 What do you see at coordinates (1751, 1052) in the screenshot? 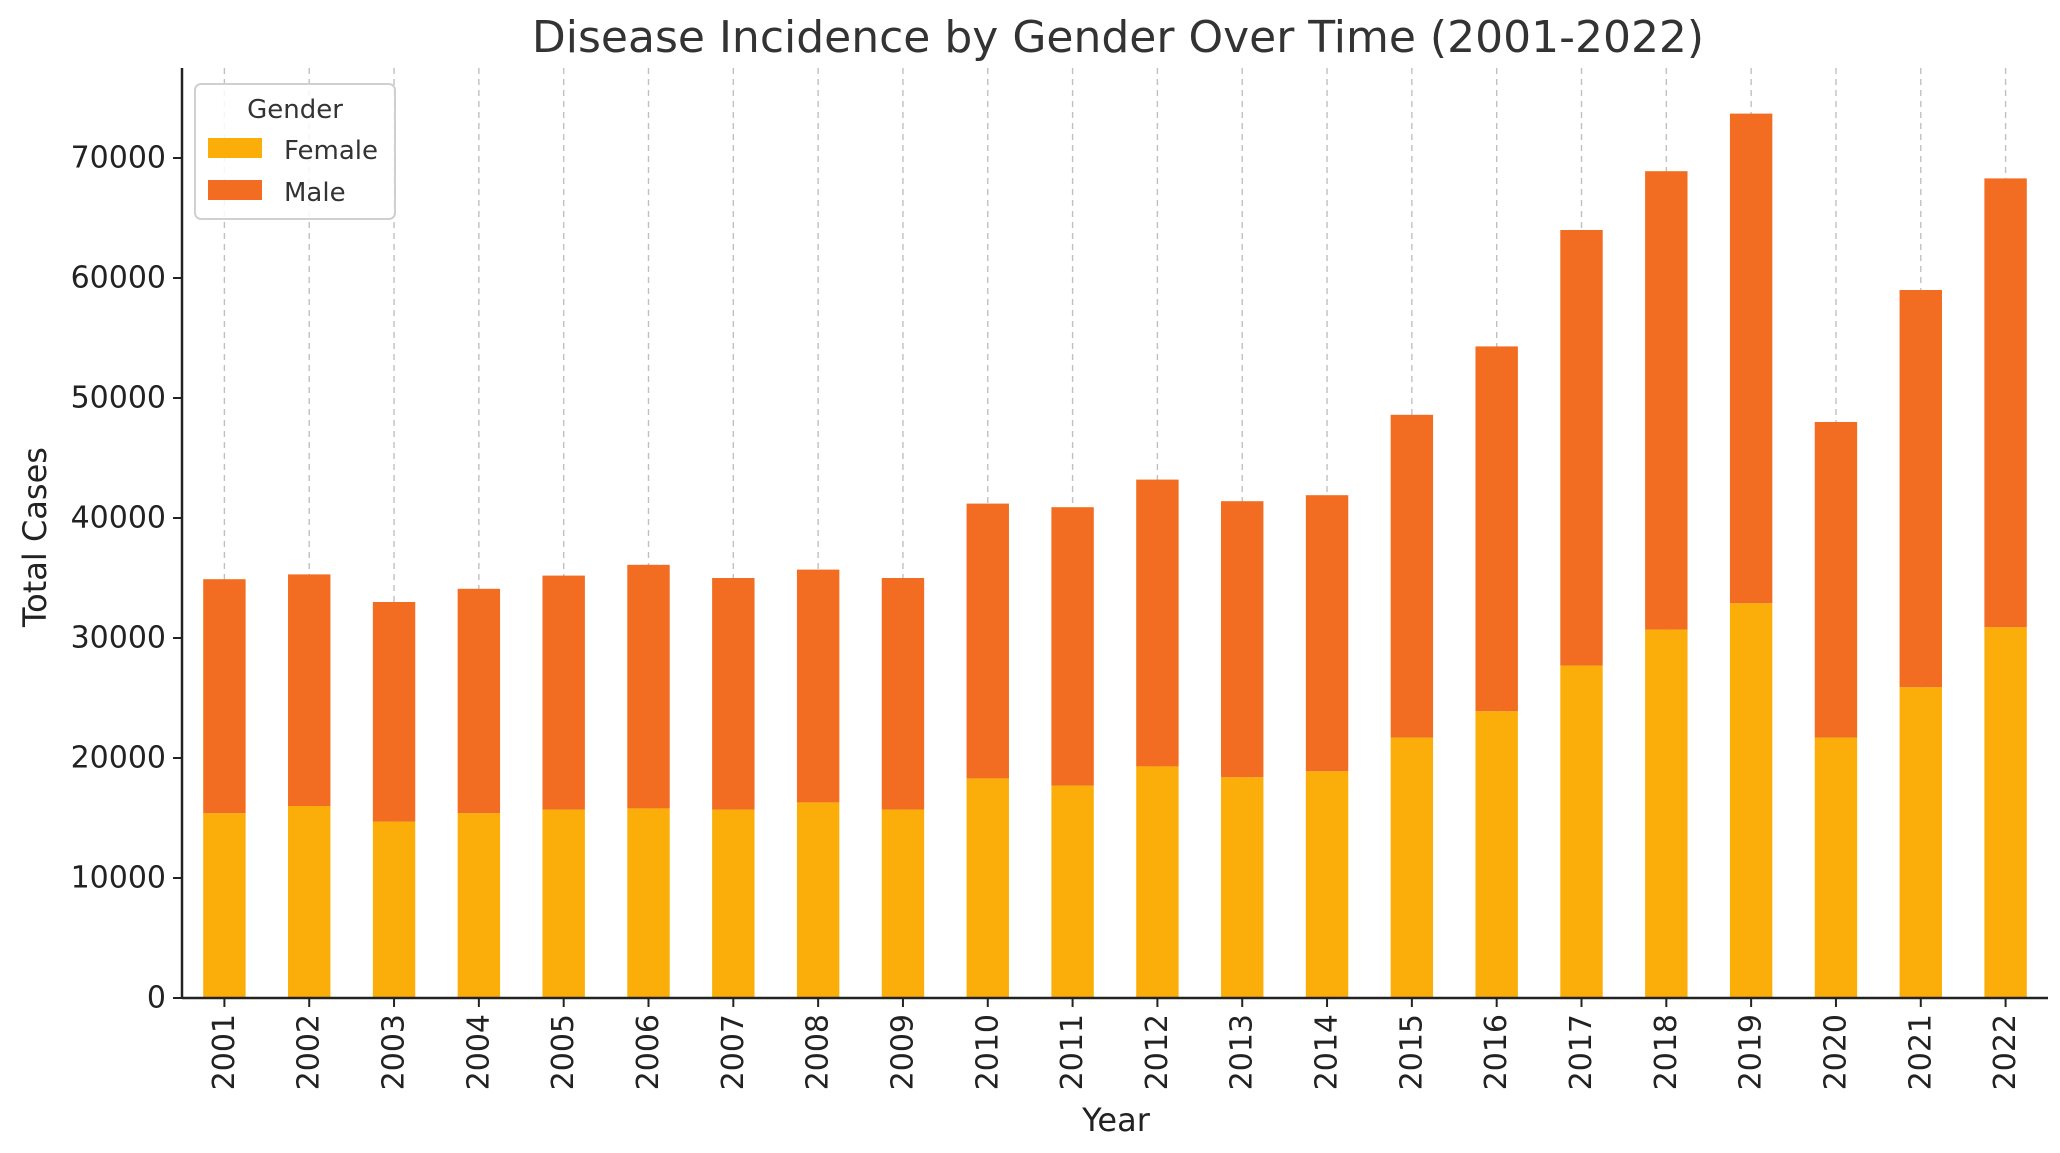
I see `x-tick-label: 2019` at bounding box center [1751, 1052].